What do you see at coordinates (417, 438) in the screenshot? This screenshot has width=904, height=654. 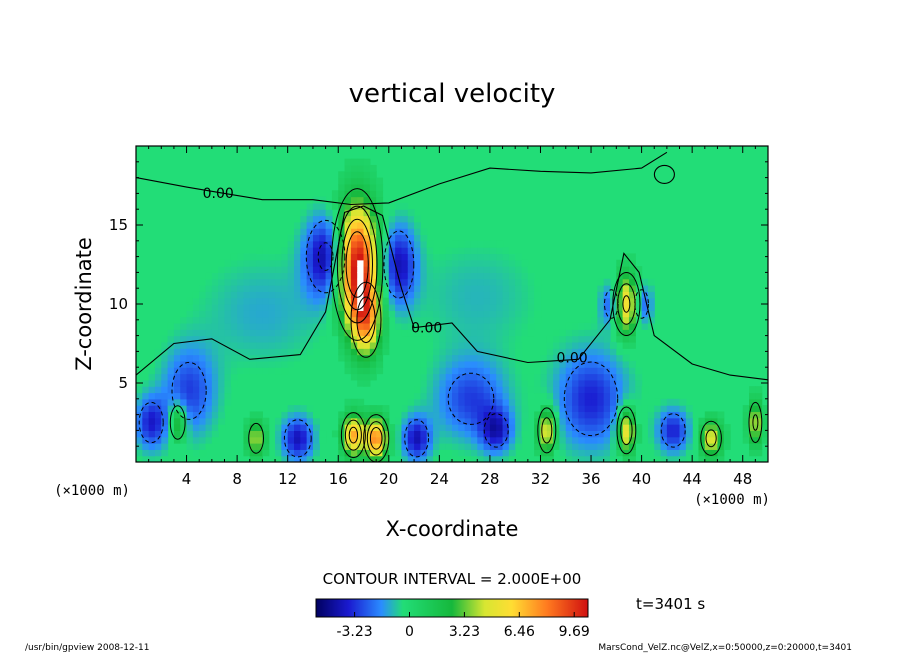 I see `contour-line` at bounding box center [417, 438].